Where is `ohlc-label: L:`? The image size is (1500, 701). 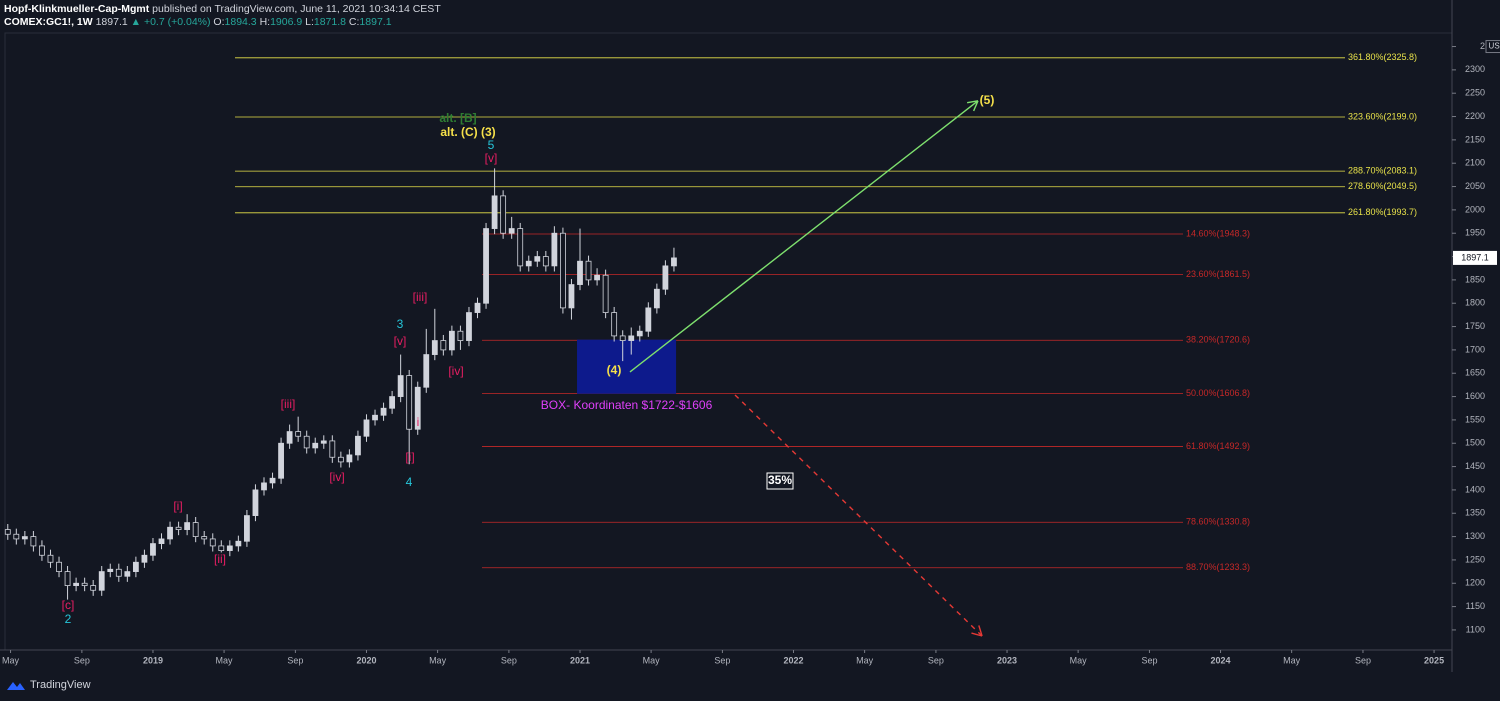 ohlc-label: L: is located at coordinates (309, 22).